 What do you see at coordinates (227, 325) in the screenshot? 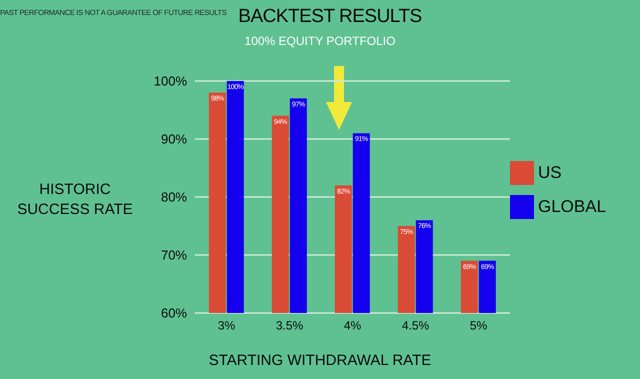
I see `x-tick-label: 3%` at bounding box center [227, 325].